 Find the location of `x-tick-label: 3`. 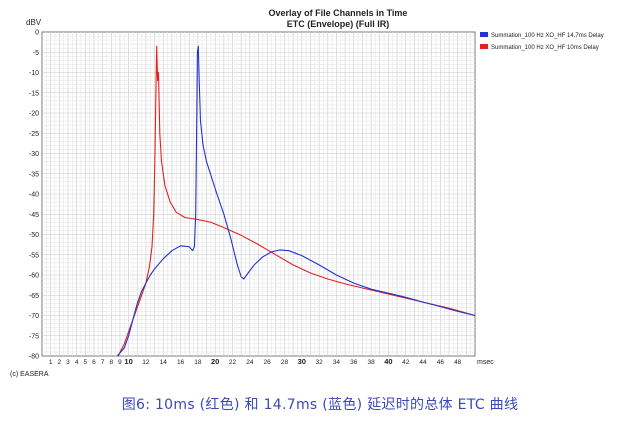

x-tick-label: 3 is located at coordinates (68, 362).